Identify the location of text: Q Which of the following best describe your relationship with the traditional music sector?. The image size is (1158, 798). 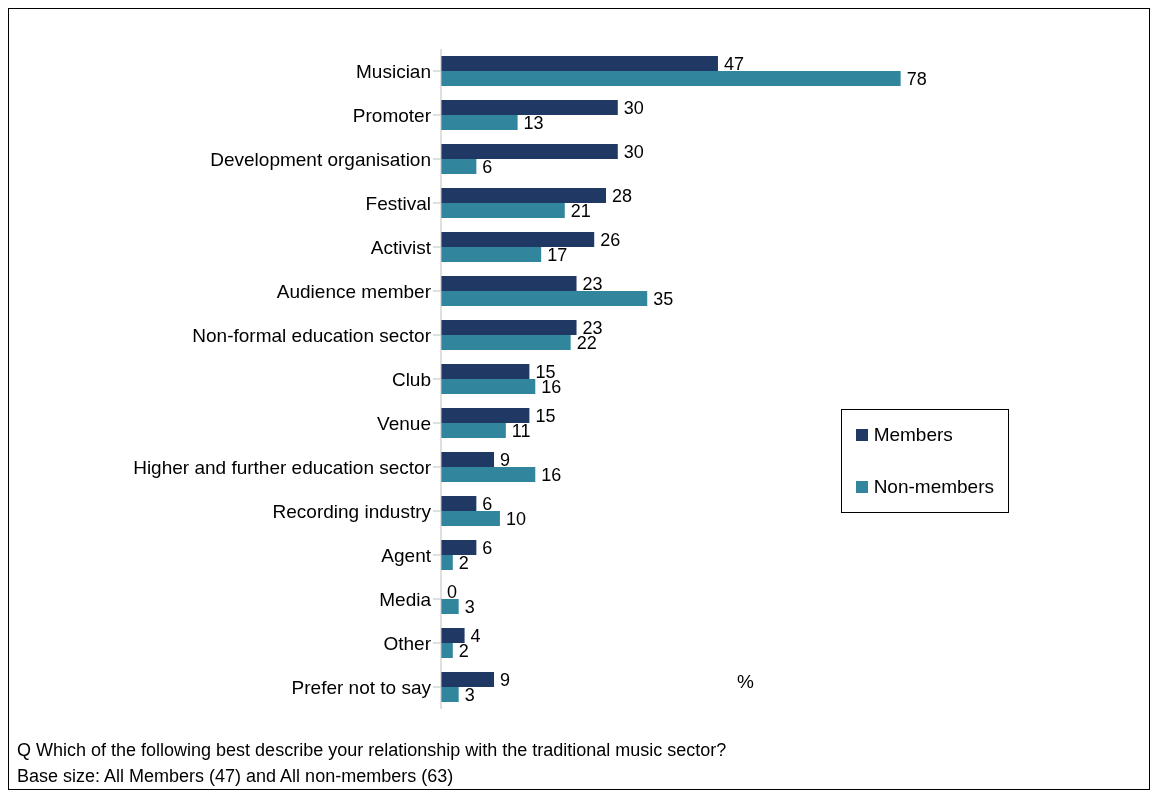
(372, 750).